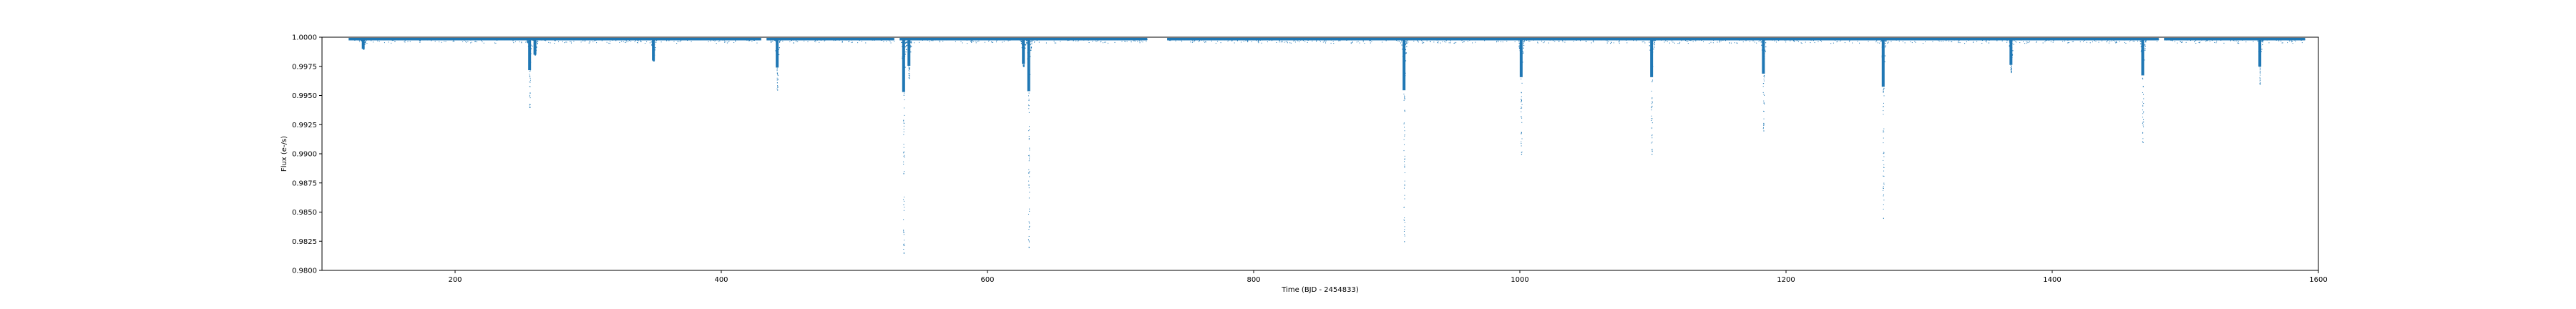 This screenshot has height=309, width=2576. I want to click on x-tick-label: 1000, so click(1519, 280).